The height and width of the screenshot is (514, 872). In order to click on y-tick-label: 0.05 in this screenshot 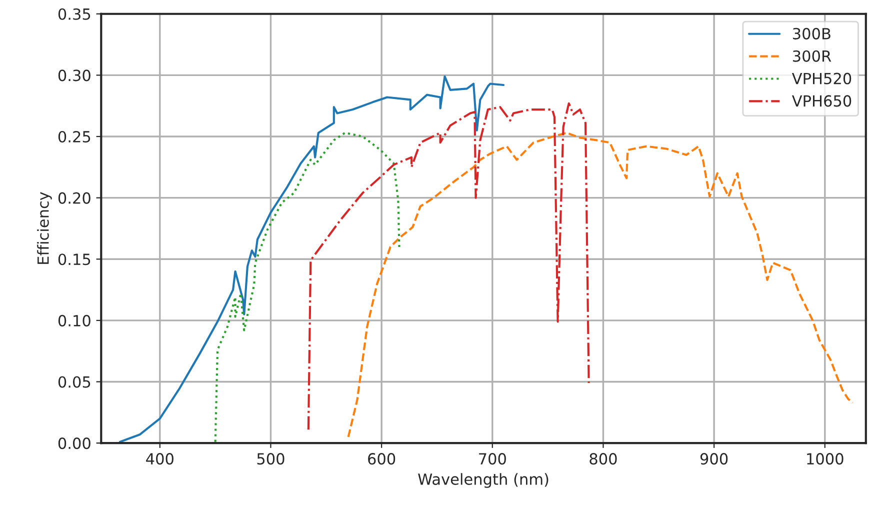, I will do `click(74, 382)`.